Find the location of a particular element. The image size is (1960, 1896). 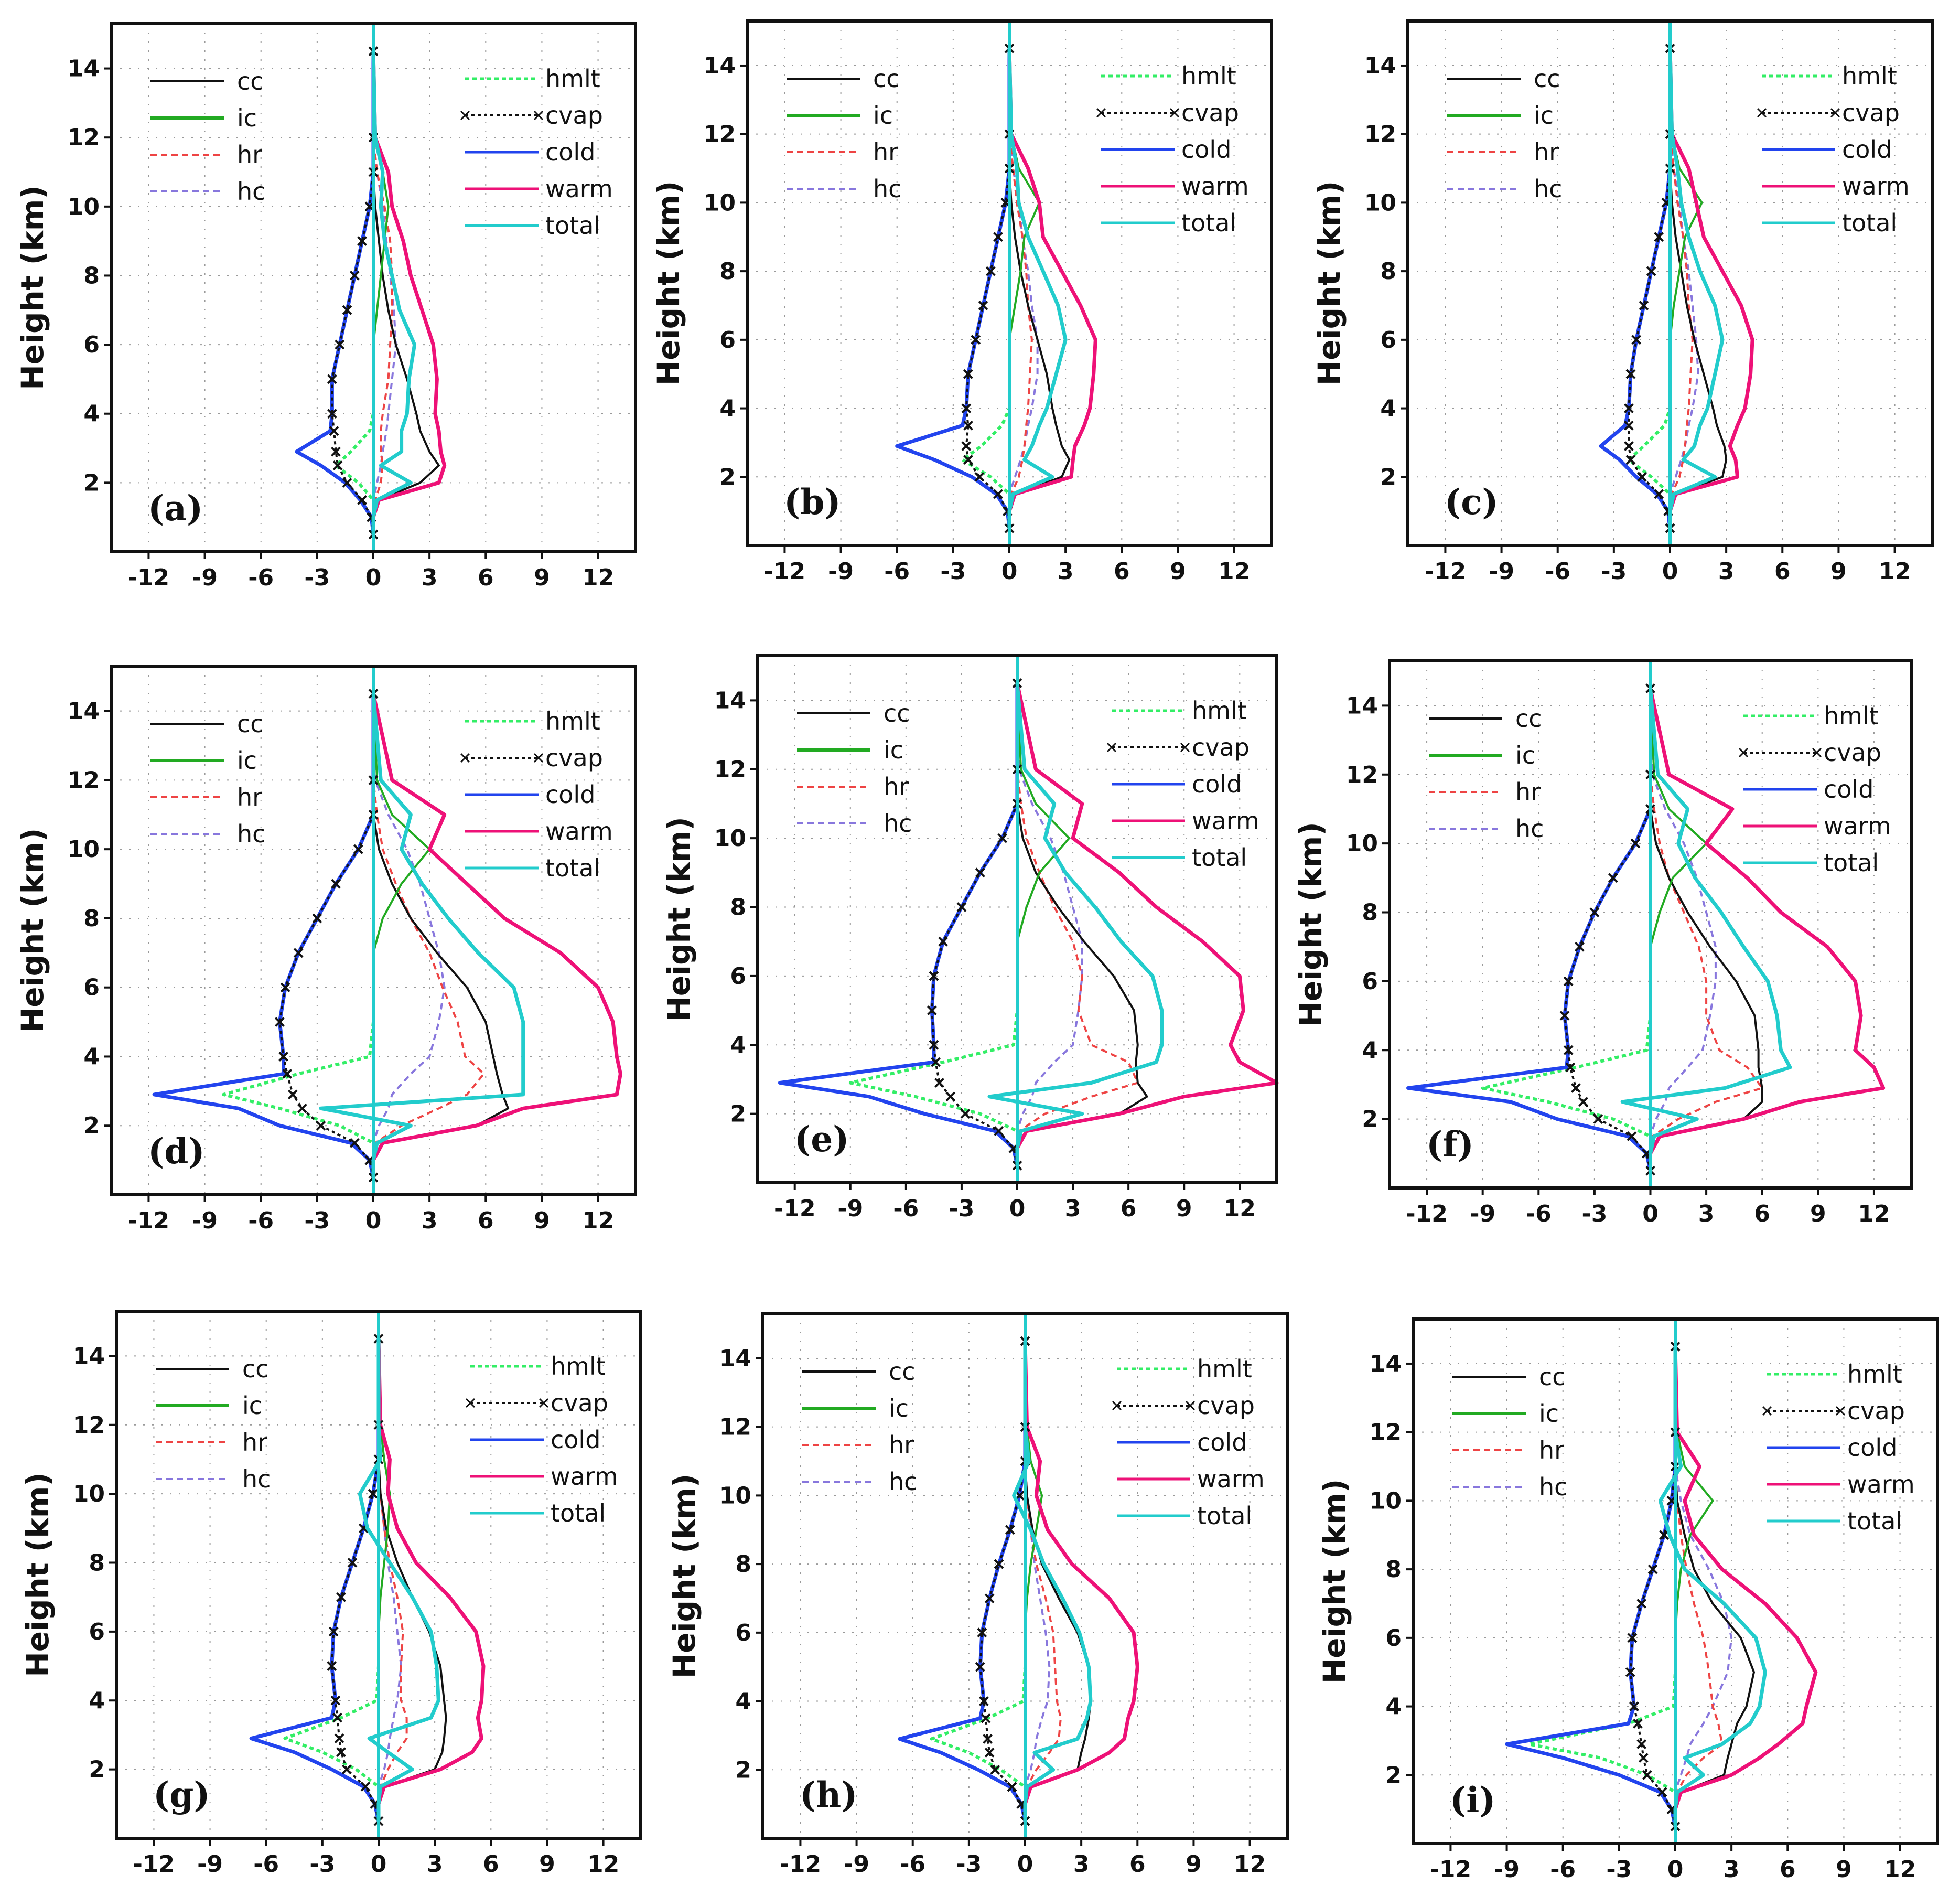

panel-label: (i) is located at coordinates (1473, 1800).